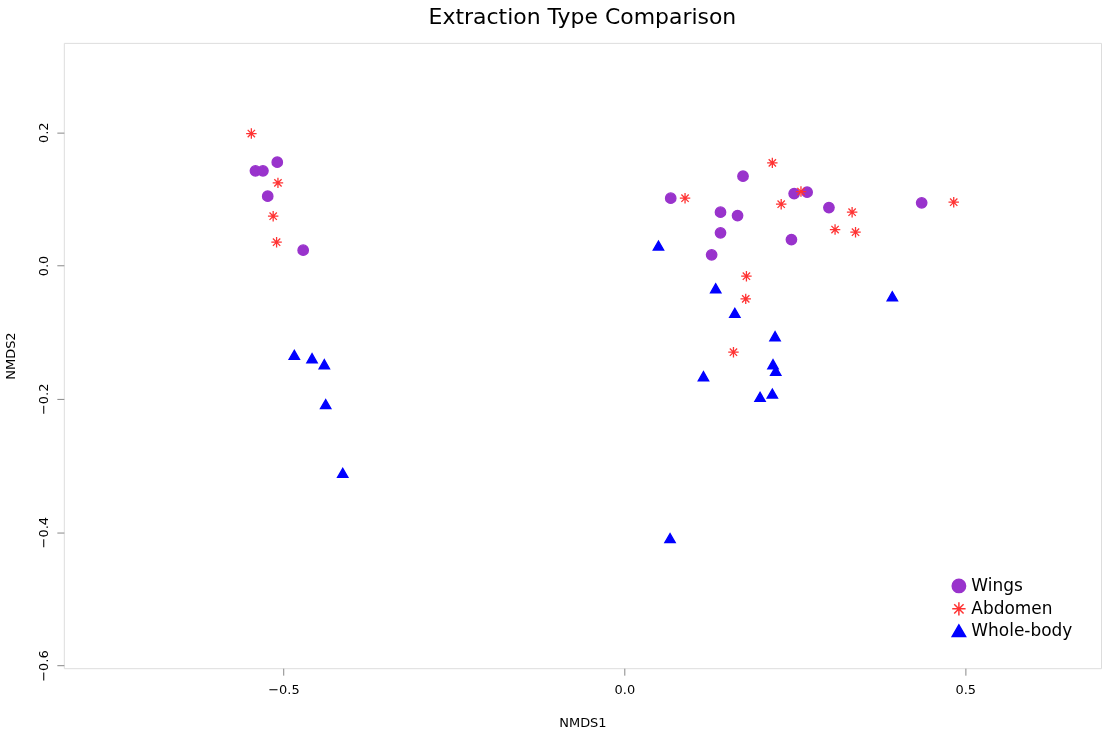 The width and height of the screenshot is (1106, 754). Describe the element at coordinates (582, 16) in the screenshot. I see `chart-title: Extraction Type Comparison` at that location.